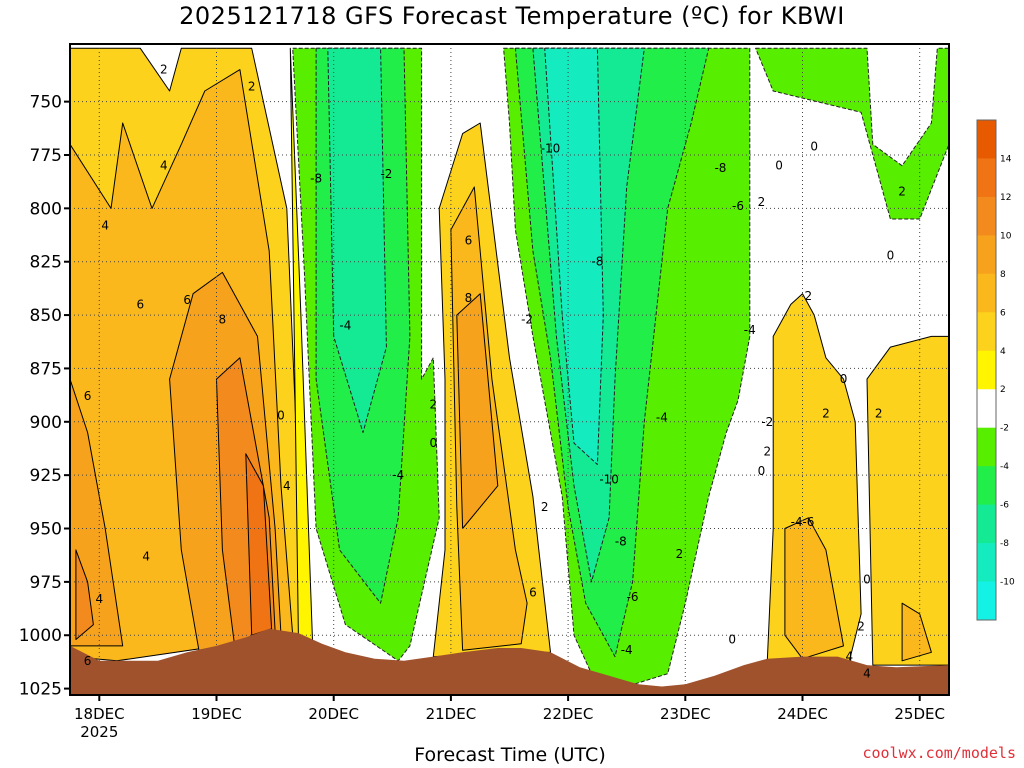 The width and height of the screenshot is (1024, 768). I want to click on contour-label-12: 6, so click(88, 661).